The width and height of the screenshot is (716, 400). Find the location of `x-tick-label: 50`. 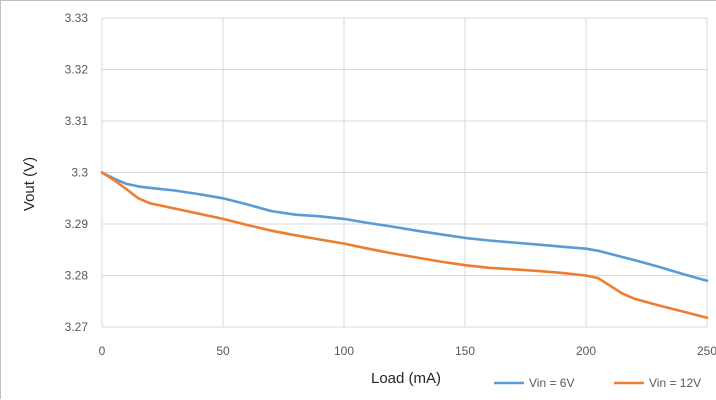

x-tick-label: 50 is located at coordinates (223, 351).